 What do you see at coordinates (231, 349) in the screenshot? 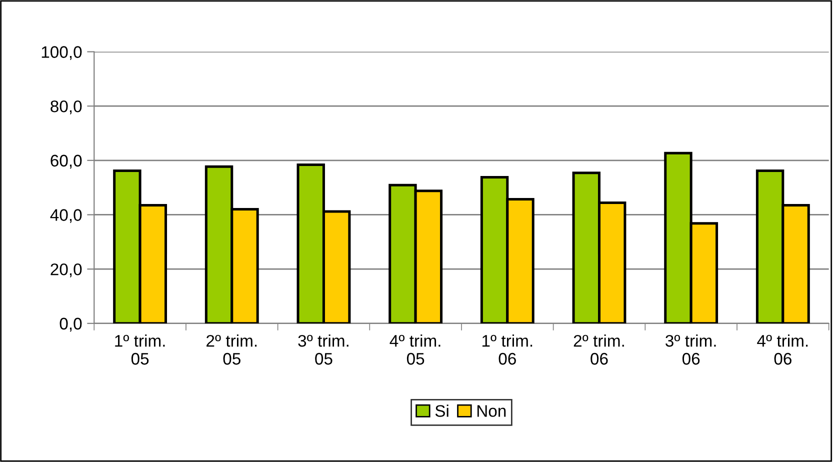
I see `x-tick-label: 2º trim. 05` at bounding box center [231, 349].